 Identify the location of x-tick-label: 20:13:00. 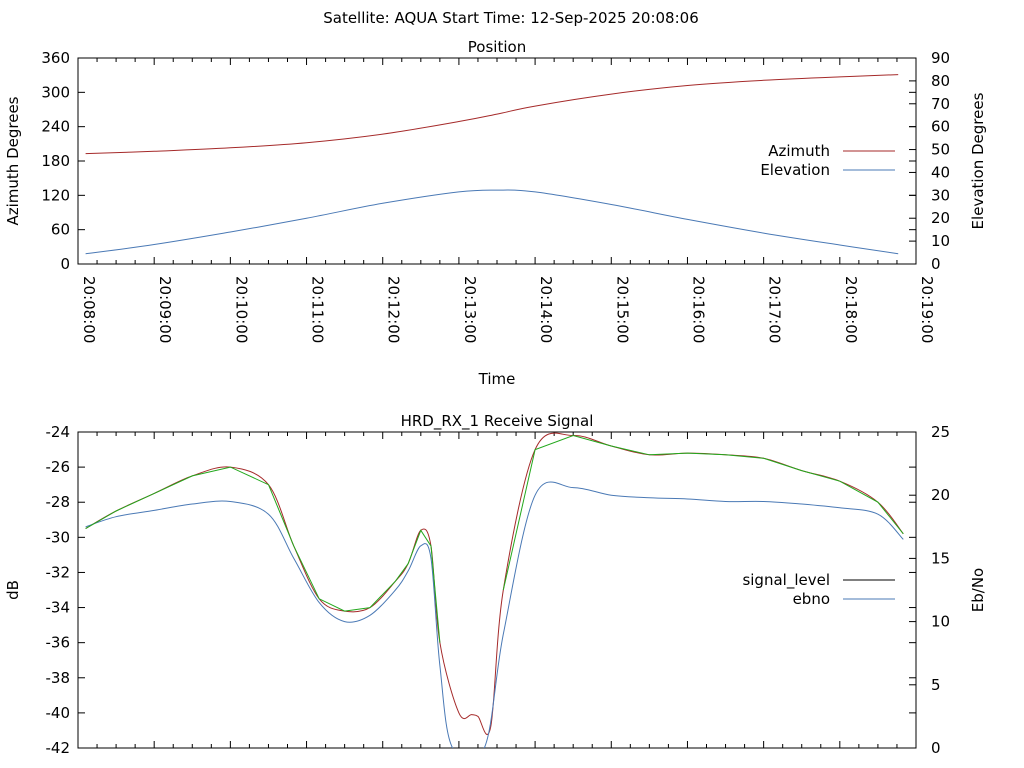
(470, 309).